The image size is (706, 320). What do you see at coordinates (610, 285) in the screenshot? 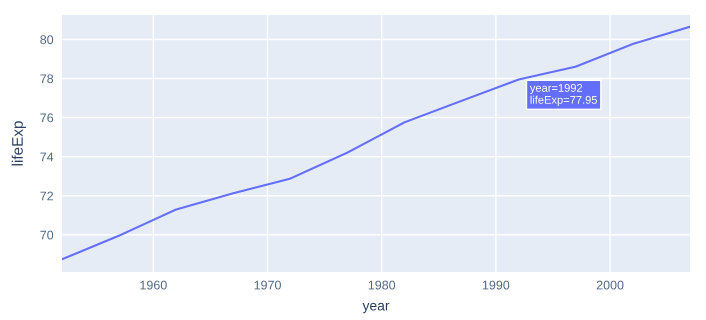
I see `x-tick-label: 2000` at bounding box center [610, 285].